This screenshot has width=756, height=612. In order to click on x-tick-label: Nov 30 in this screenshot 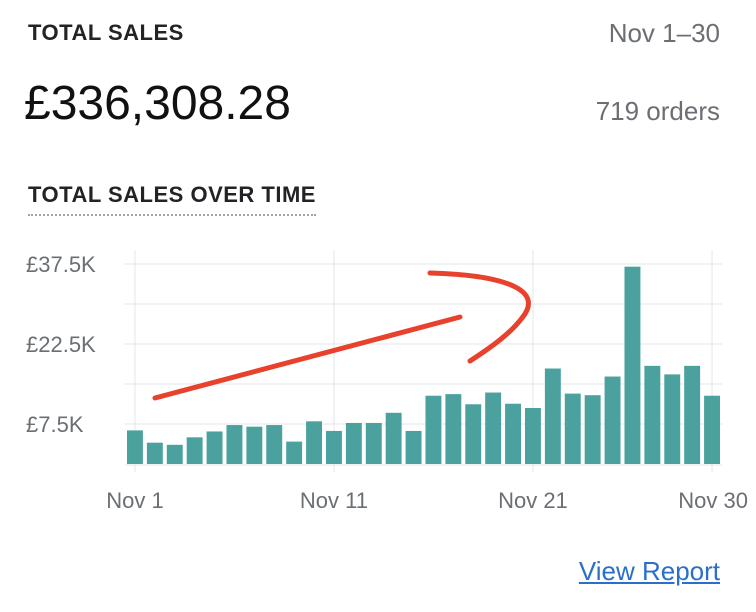, I will do `click(713, 500)`.